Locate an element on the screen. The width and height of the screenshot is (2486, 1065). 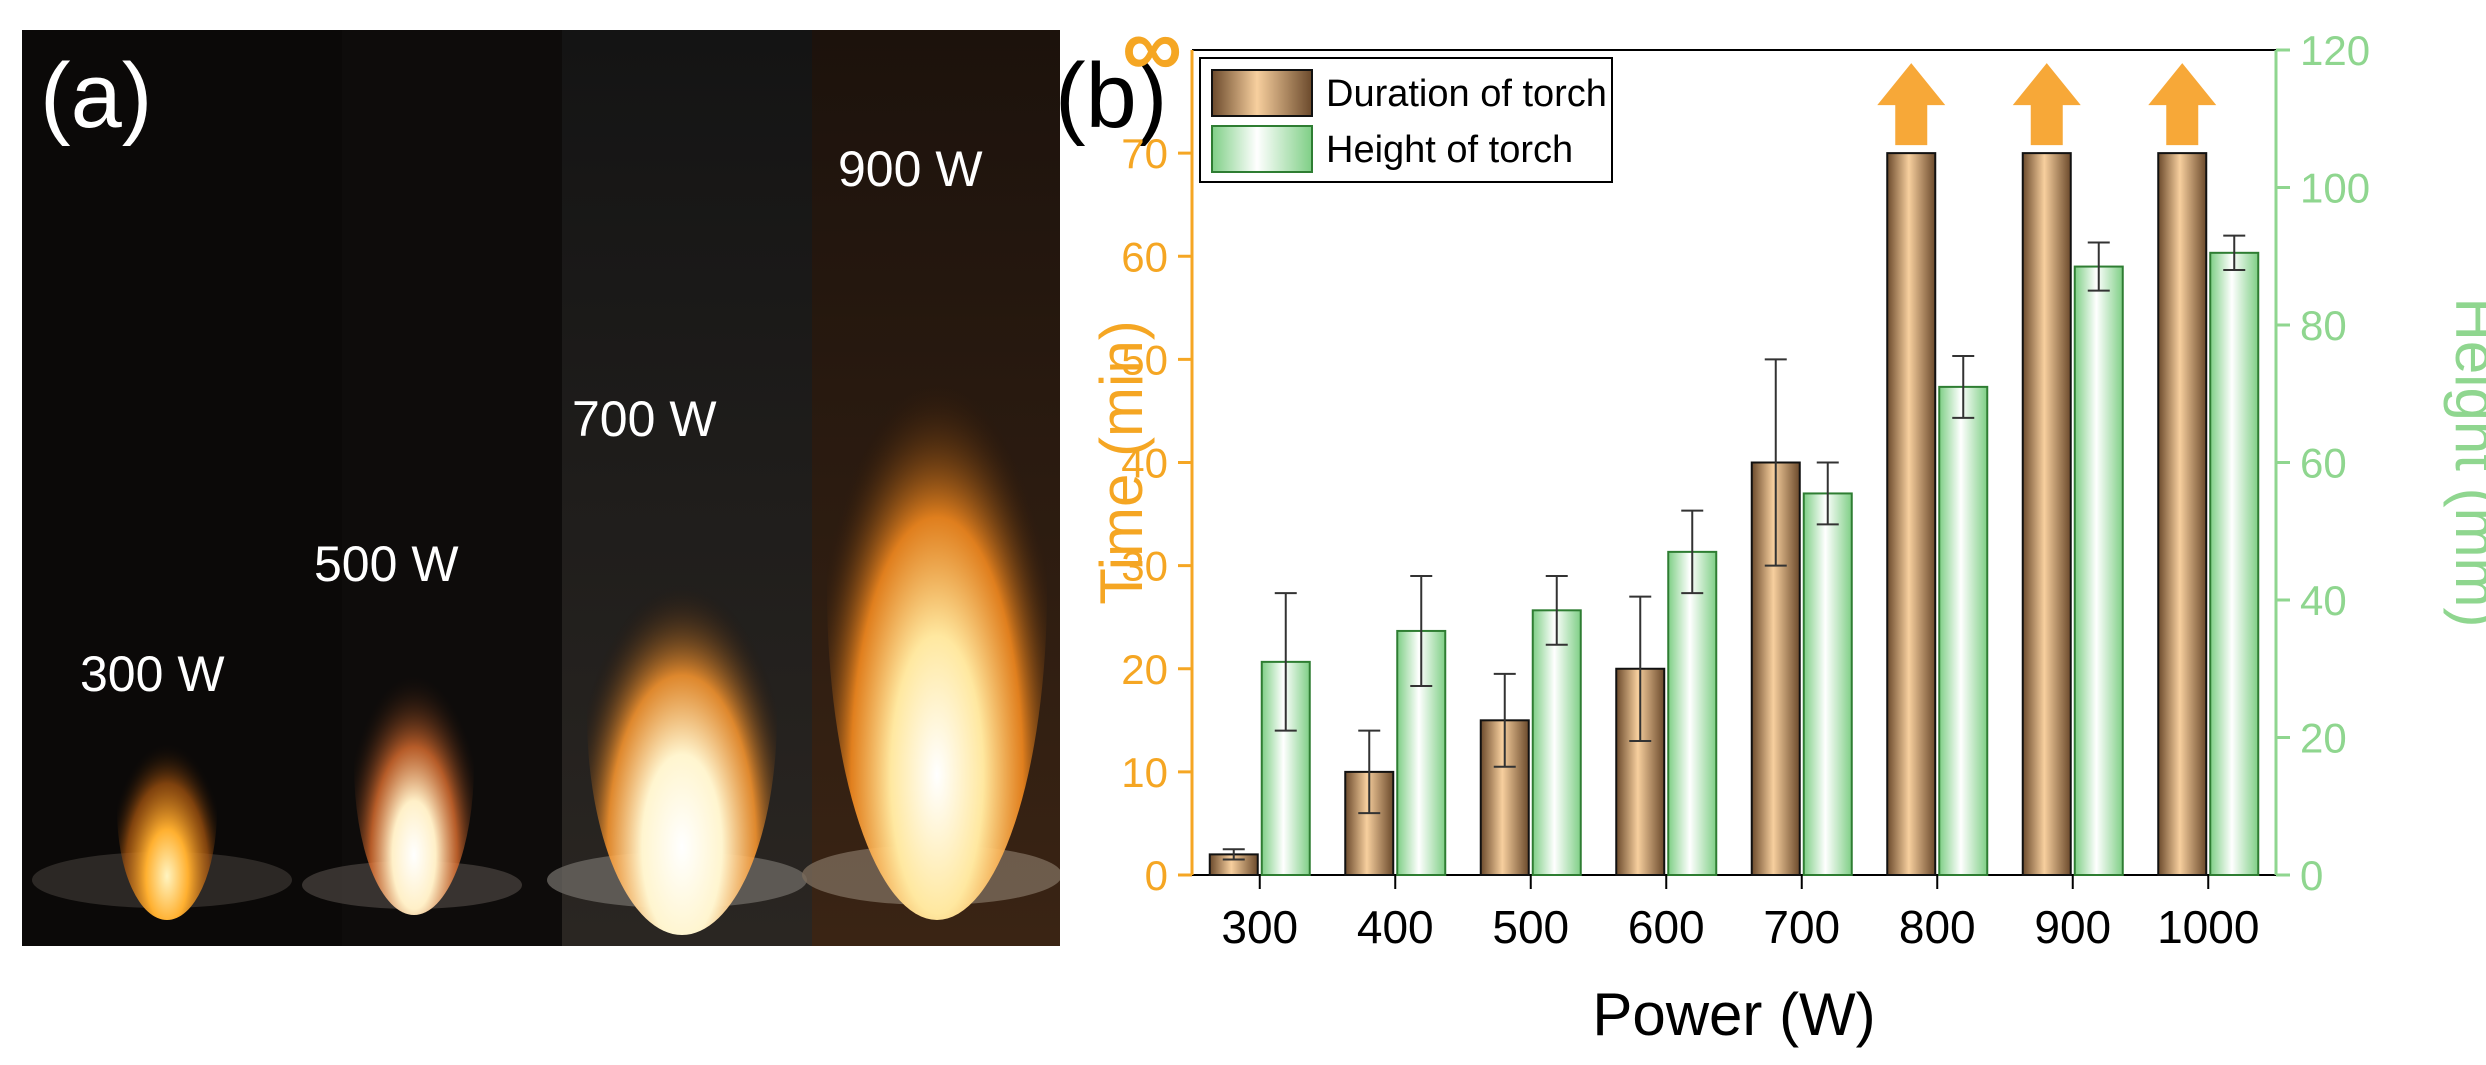
left-tick-label: 60 is located at coordinates (1144, 256).